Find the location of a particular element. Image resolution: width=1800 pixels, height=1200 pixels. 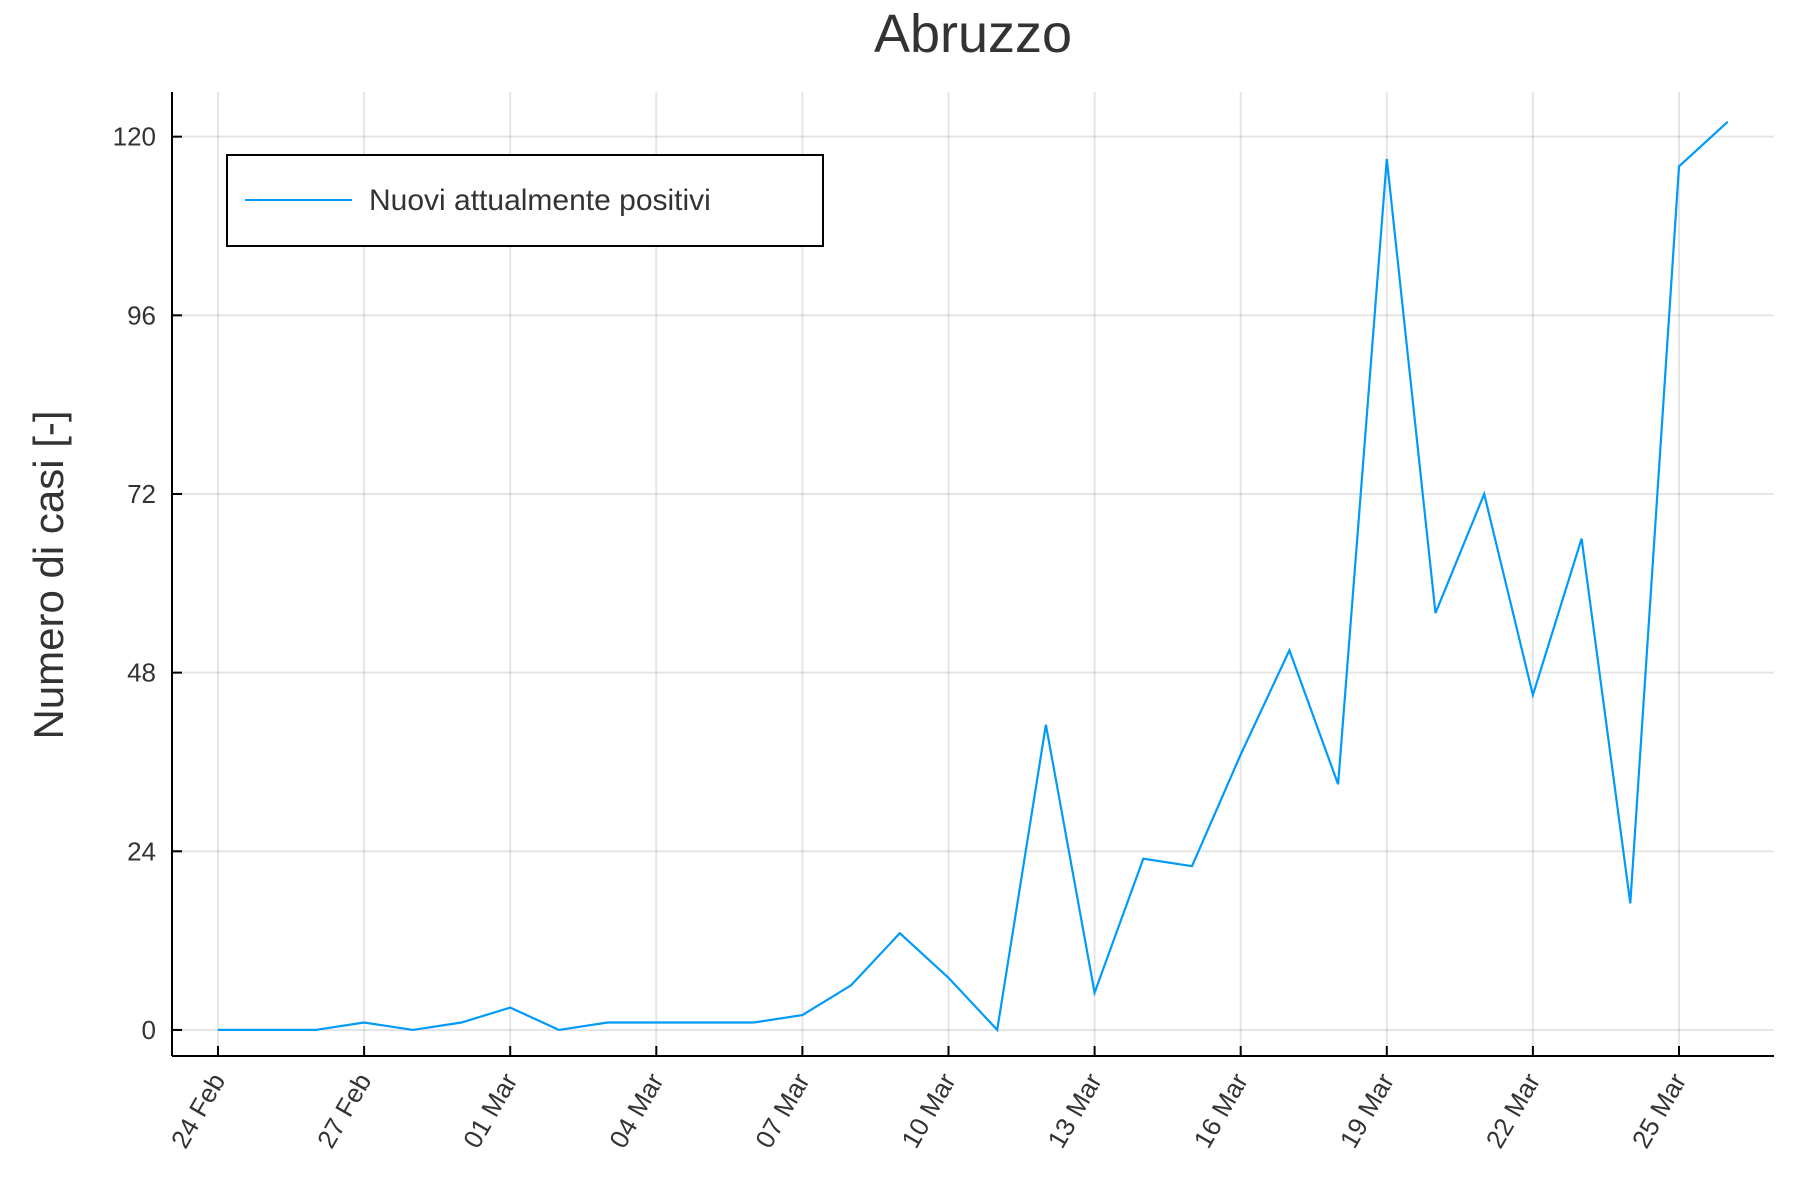

x-tick-label: 10 Mar is located at coordinates (928, 1110).